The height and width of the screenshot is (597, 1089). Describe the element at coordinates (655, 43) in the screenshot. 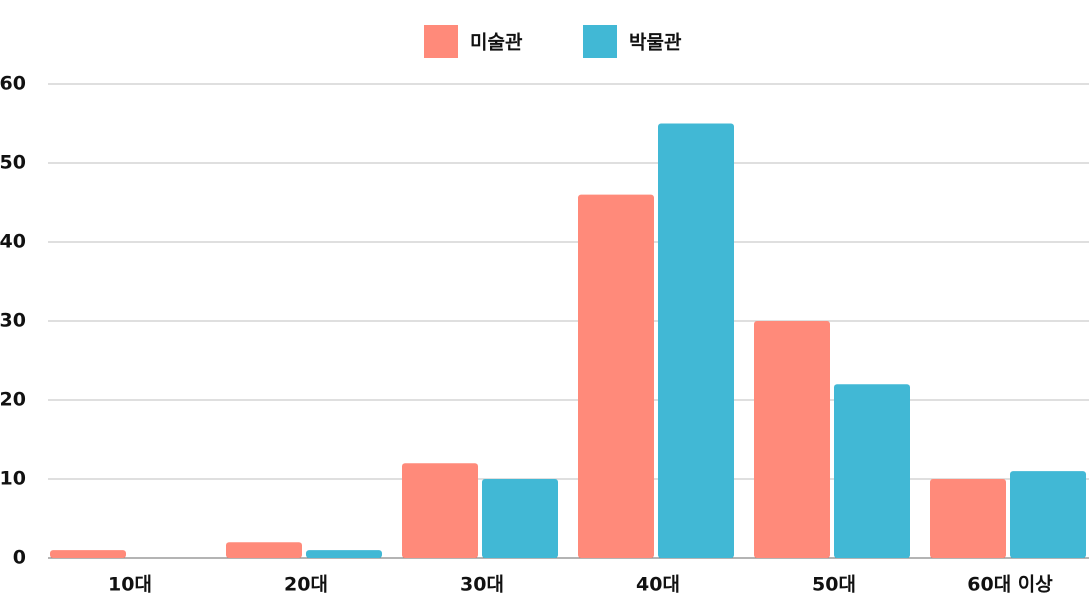

I see `legend-label: 박물관` at that location.